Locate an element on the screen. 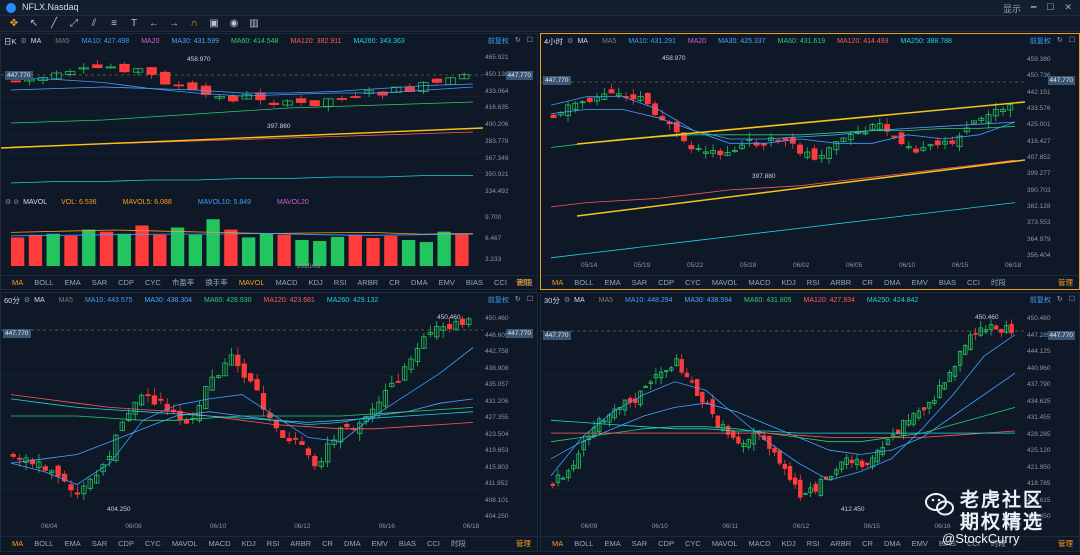 The height and width of the screenshot is (555, 1080). trash-icon: ▥ is located at coordinates (254, 23).